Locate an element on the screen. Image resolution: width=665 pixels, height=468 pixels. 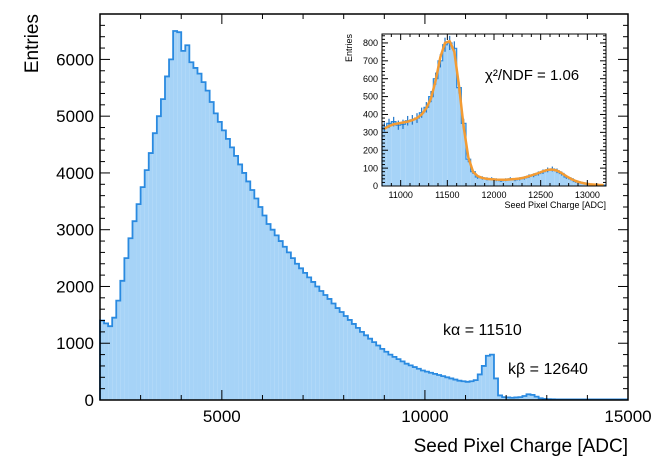
inset-x-tick-label: 12500 is located at coordinates (540, 195).